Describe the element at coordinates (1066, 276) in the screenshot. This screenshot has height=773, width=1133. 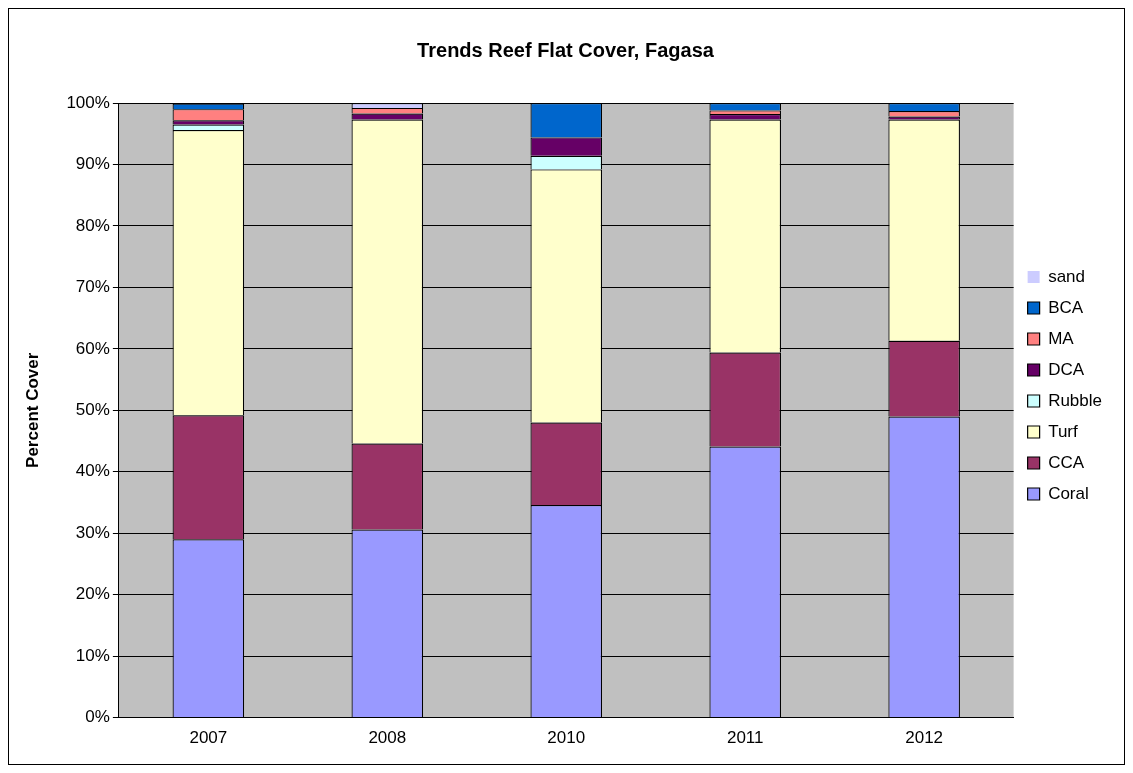
I see `legend-label: sand` at that location.